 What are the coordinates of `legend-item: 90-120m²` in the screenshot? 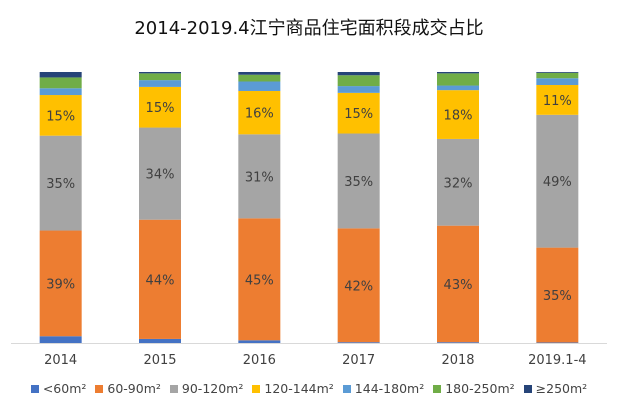 It's located at (206, 388).